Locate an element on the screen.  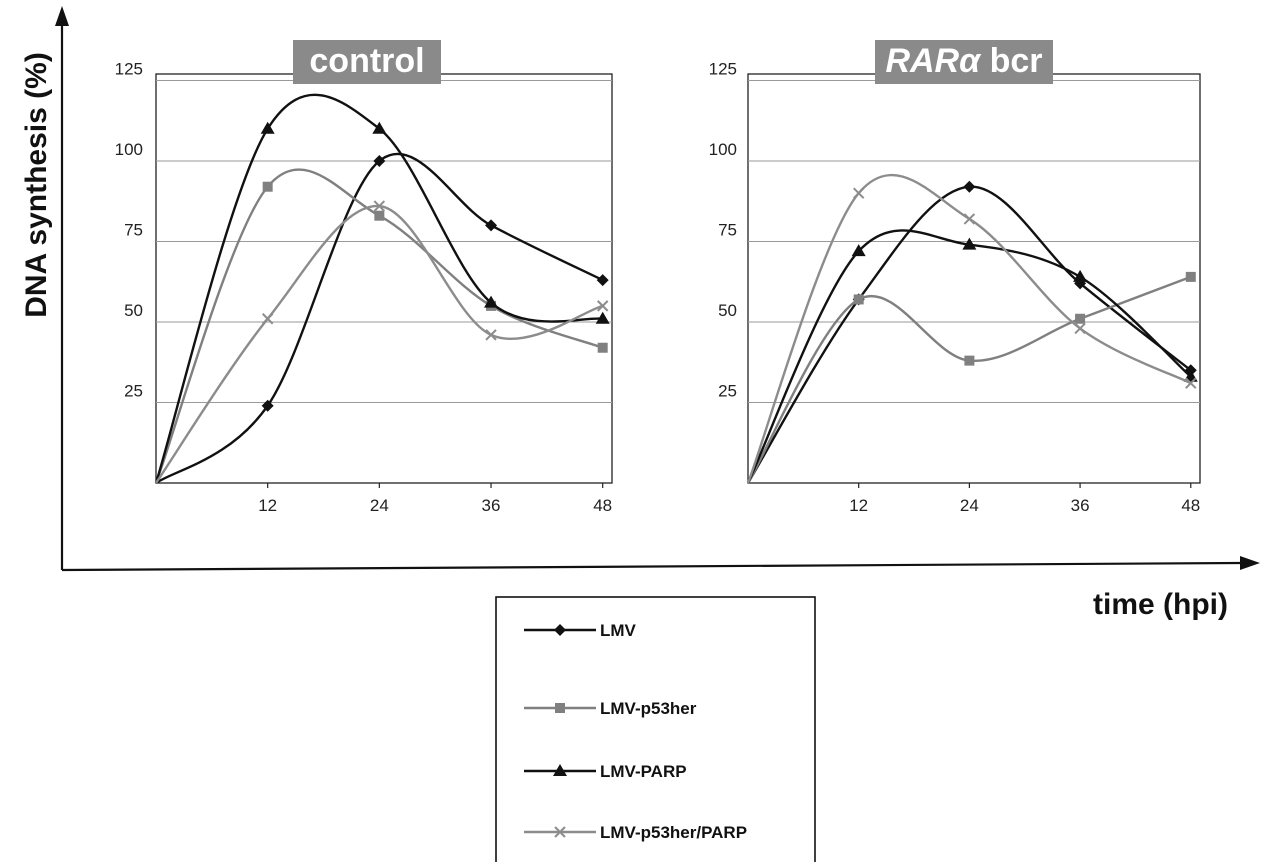
legend-item: LMV is located at coordinates (580, 630).